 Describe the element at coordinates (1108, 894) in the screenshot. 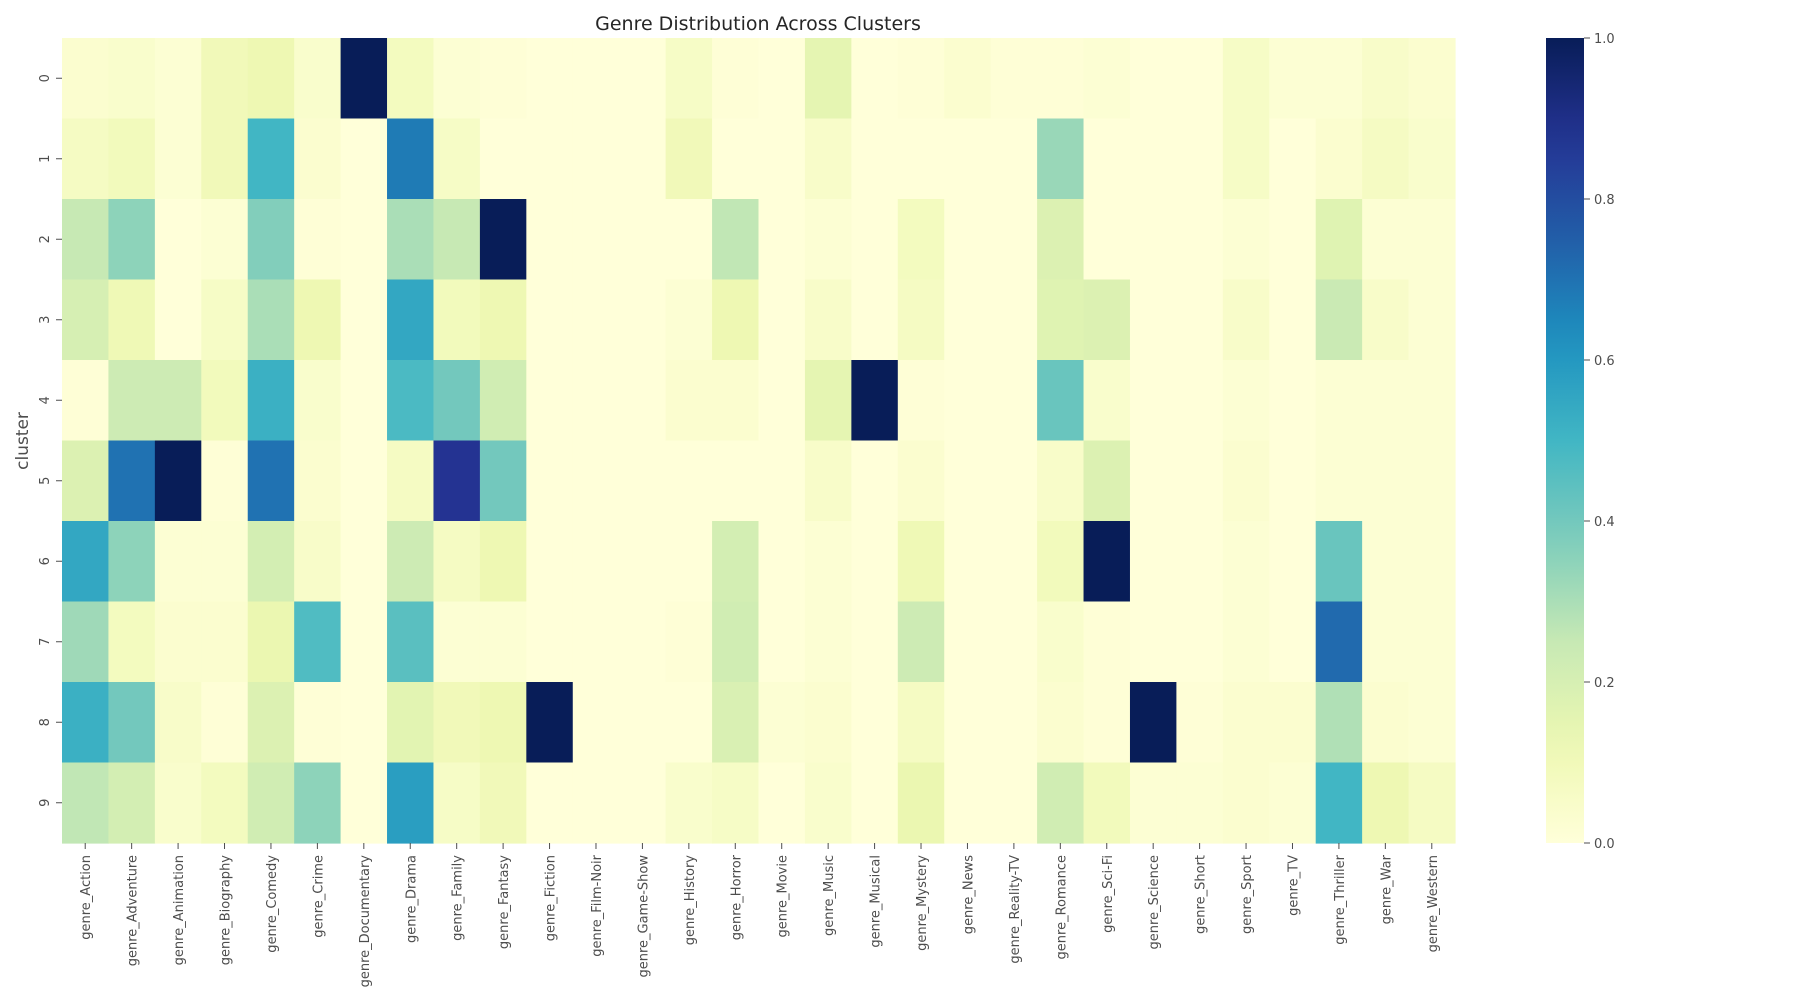

I see `column-tick-label: genre_Sci-Fi` at that location.